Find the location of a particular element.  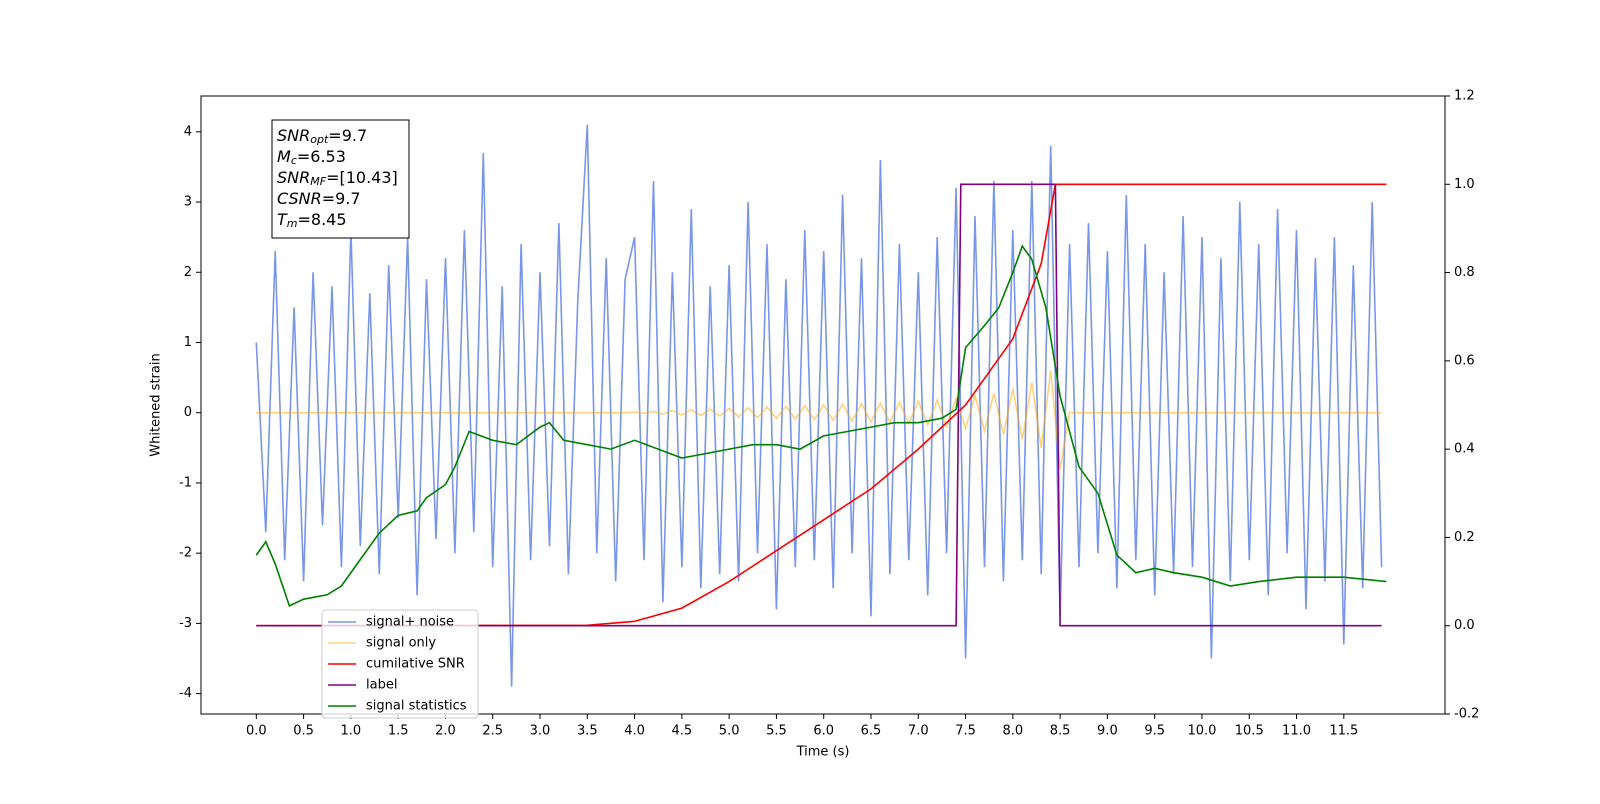

x-tick-label: 6.0 is located at coordinates (823, 731).